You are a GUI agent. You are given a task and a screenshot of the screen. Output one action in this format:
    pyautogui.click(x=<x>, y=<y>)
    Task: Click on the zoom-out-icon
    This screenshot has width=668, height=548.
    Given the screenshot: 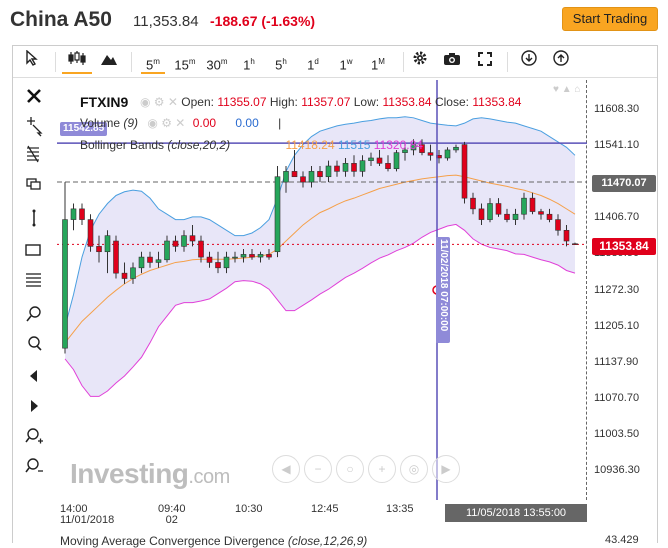 What is the action you would take?
    pyautogui.click(x=34, y=466)
    